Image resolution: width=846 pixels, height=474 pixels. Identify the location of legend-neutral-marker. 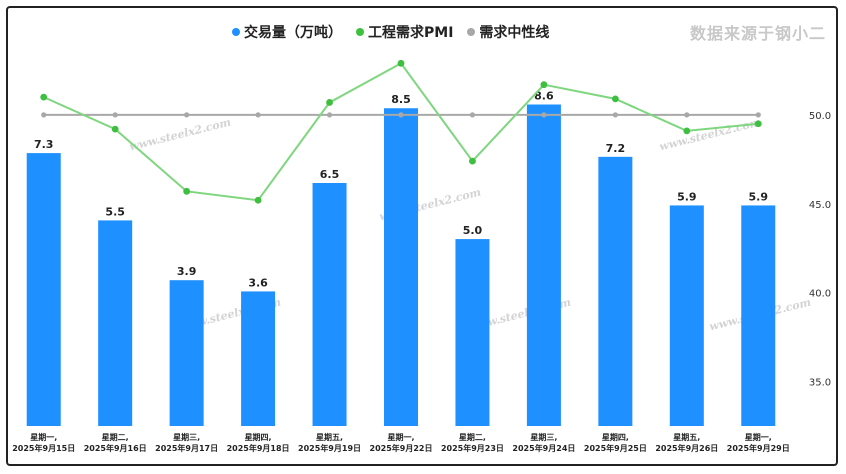
(471, 32).